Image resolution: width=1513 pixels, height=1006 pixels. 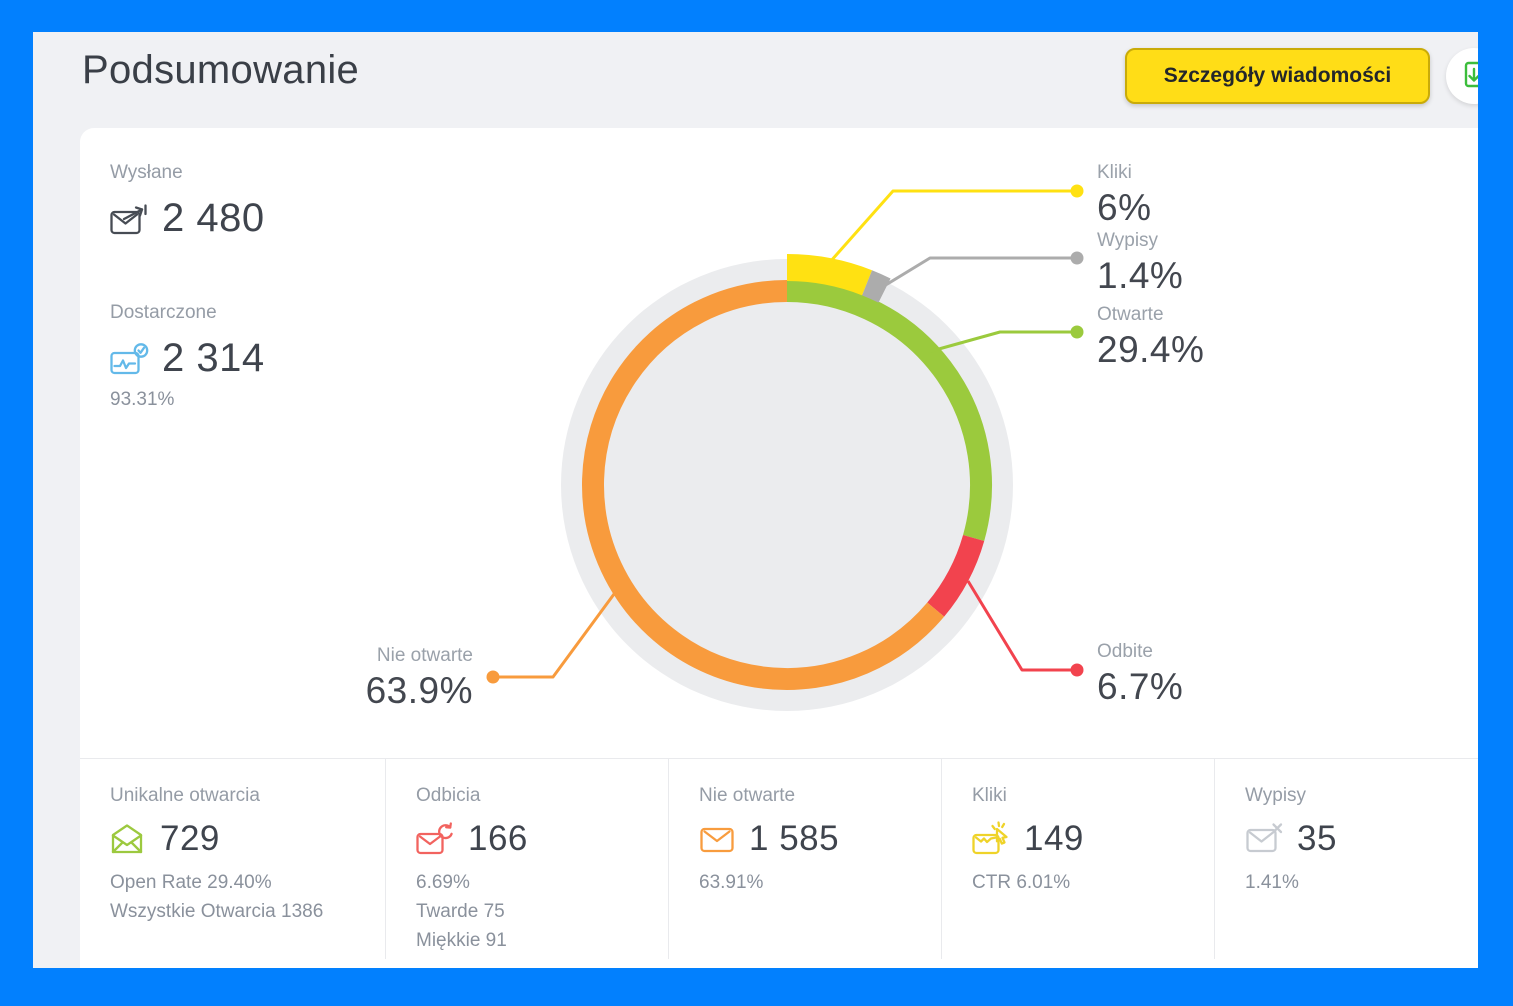 I want to click on callout-unsubscribes-label: Wypisy, so click(x=1128, y=240).